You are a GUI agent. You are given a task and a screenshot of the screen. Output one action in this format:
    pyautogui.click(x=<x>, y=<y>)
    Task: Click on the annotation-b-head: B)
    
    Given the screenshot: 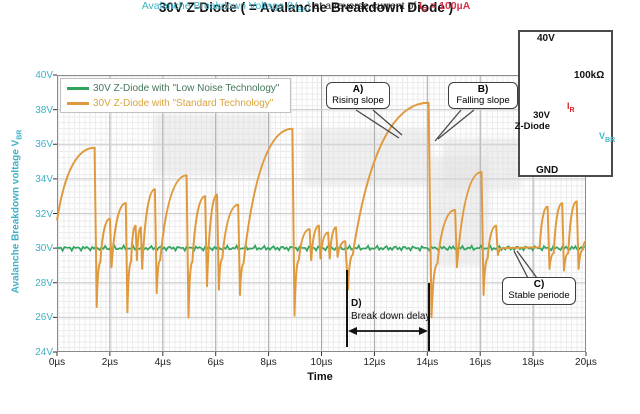 What is the action you would take?
    pyautogui.click(x=483, y=89)
    